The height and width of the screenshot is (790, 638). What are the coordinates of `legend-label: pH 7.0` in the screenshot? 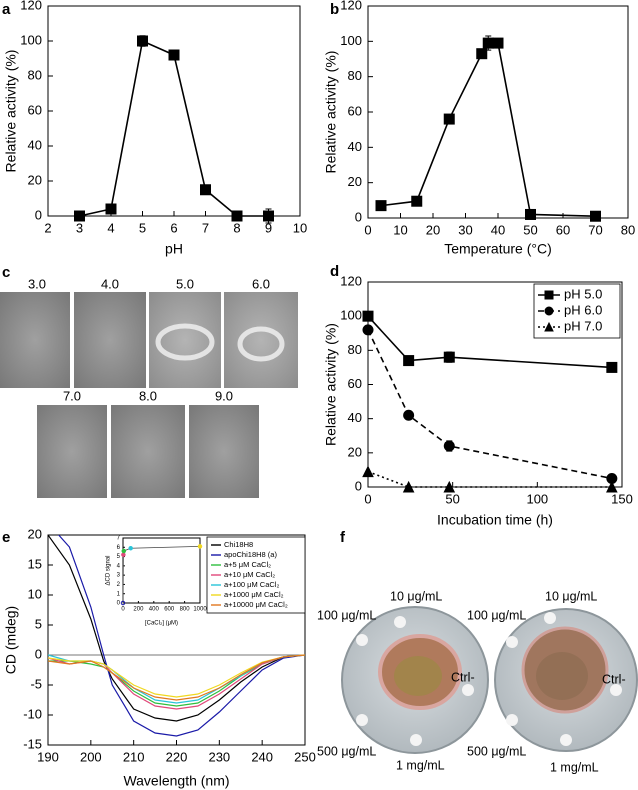 It's located at (583, 325).